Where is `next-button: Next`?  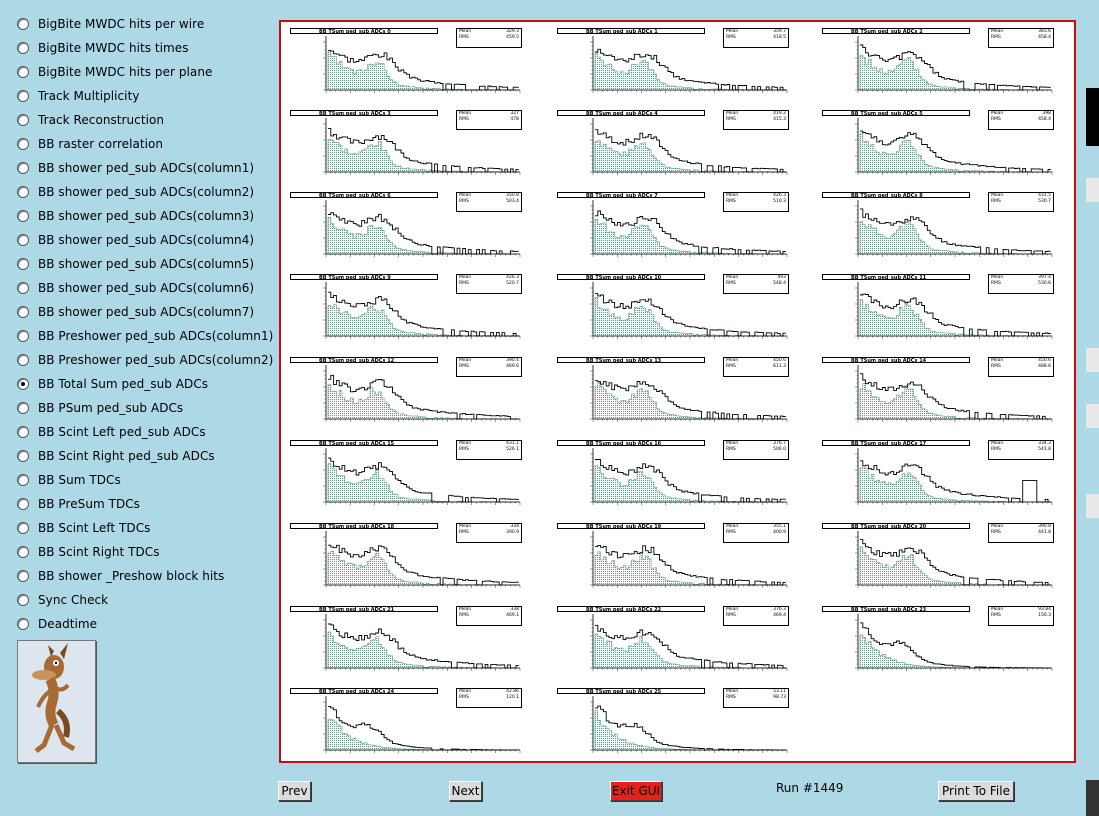
next-button: Next is located at coordinates (465, 791).